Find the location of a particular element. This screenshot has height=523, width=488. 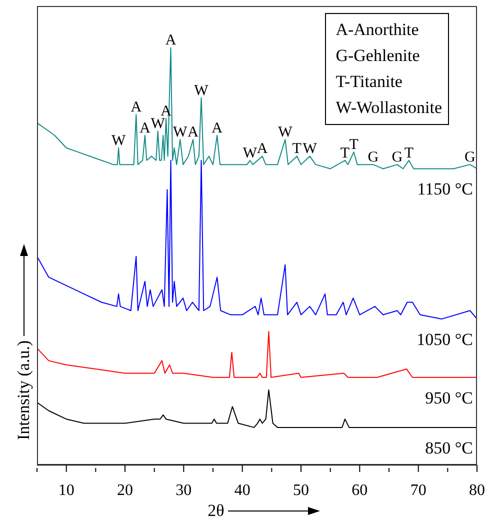

x-tick-label: 20 is located at coordinates (125, 490).